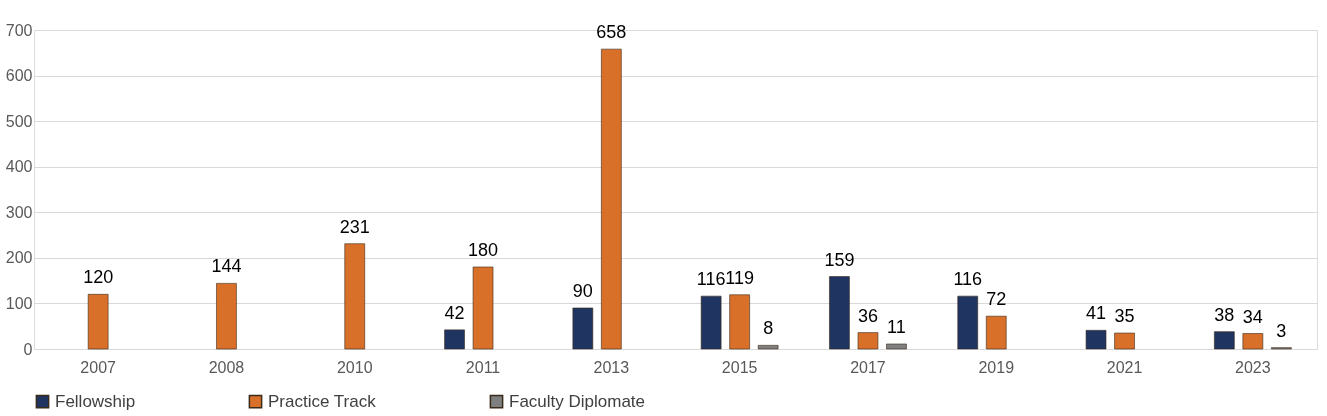 The height and width of the screenshot is (416, 1327). Describe the element at coordinates (226, 367) in the screenshot. I see `x-tick-label: 2008` at that location.